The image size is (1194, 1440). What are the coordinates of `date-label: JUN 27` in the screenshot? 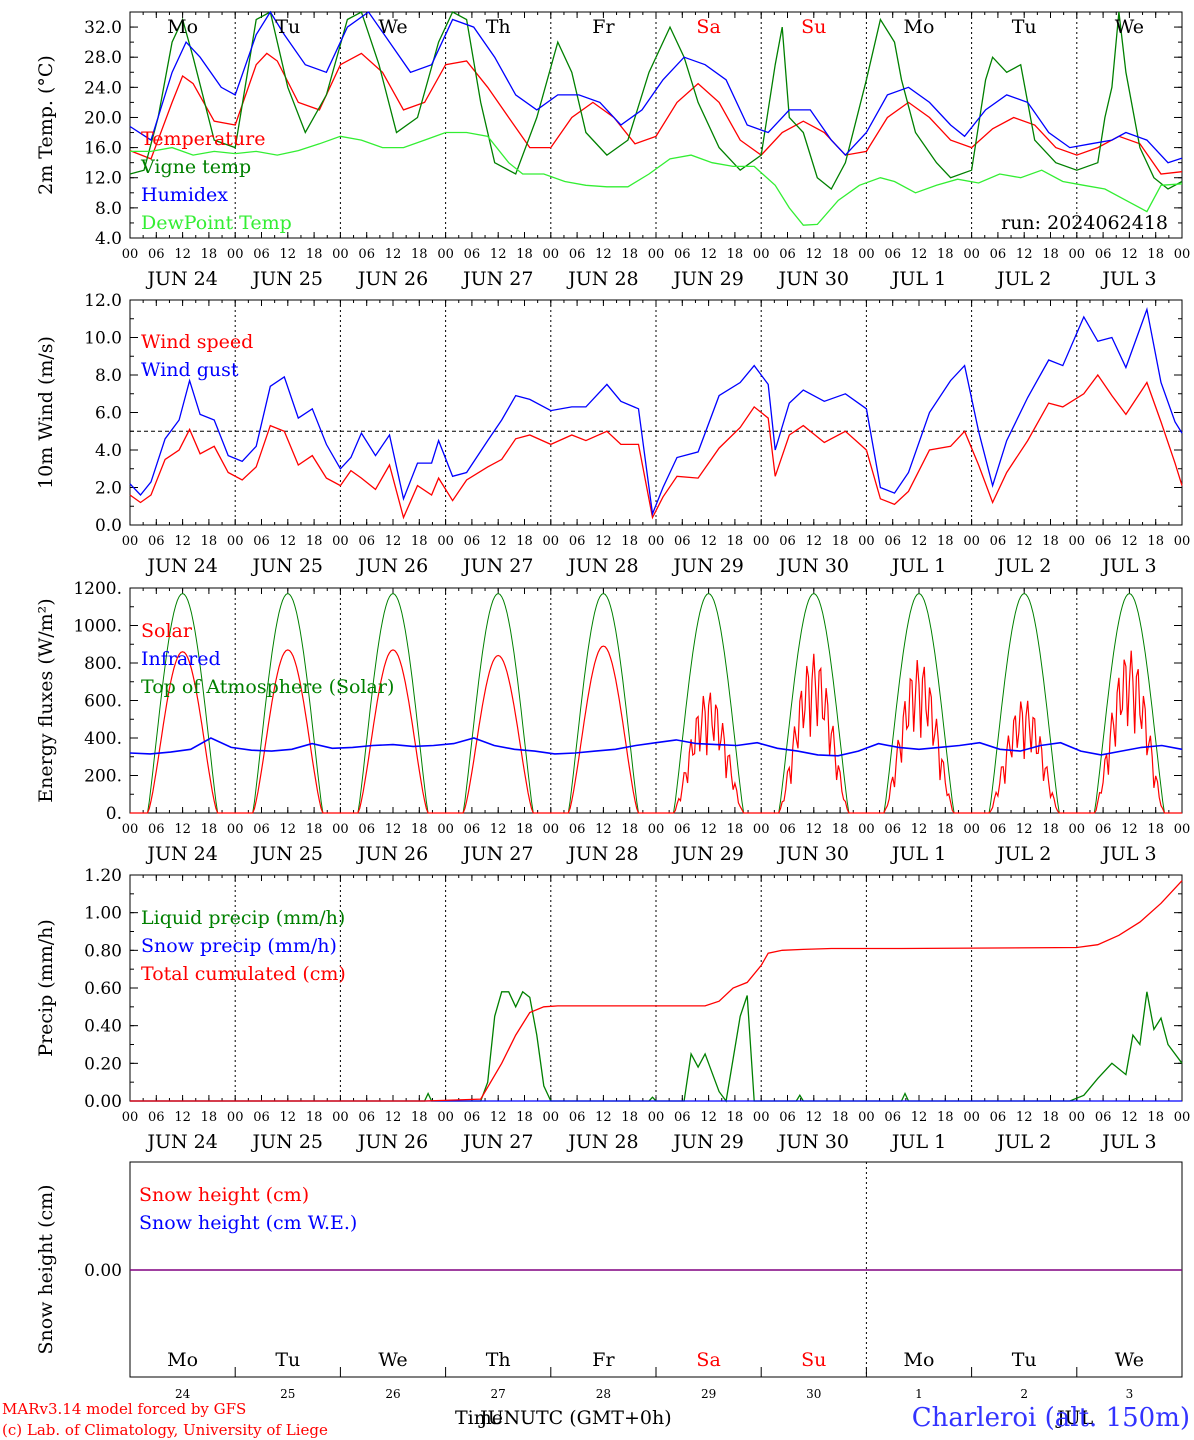 It's located at (497, 566).